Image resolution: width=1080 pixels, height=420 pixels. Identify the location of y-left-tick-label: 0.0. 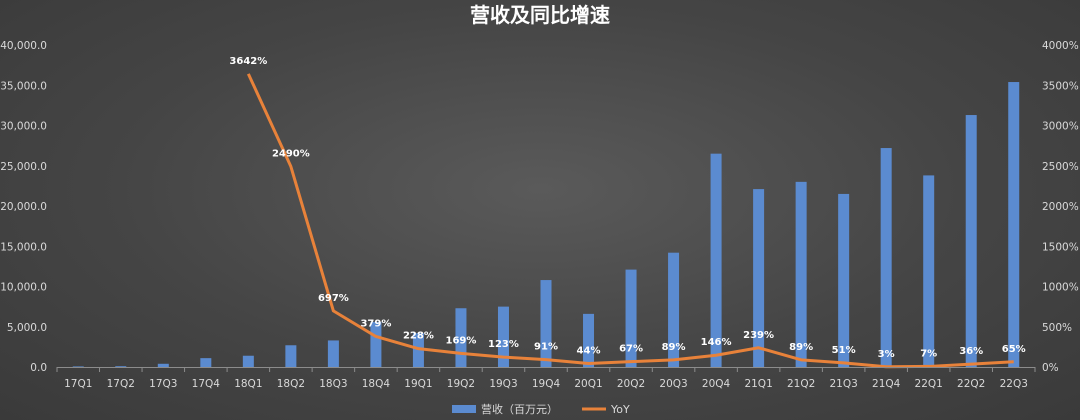
(38, 368).